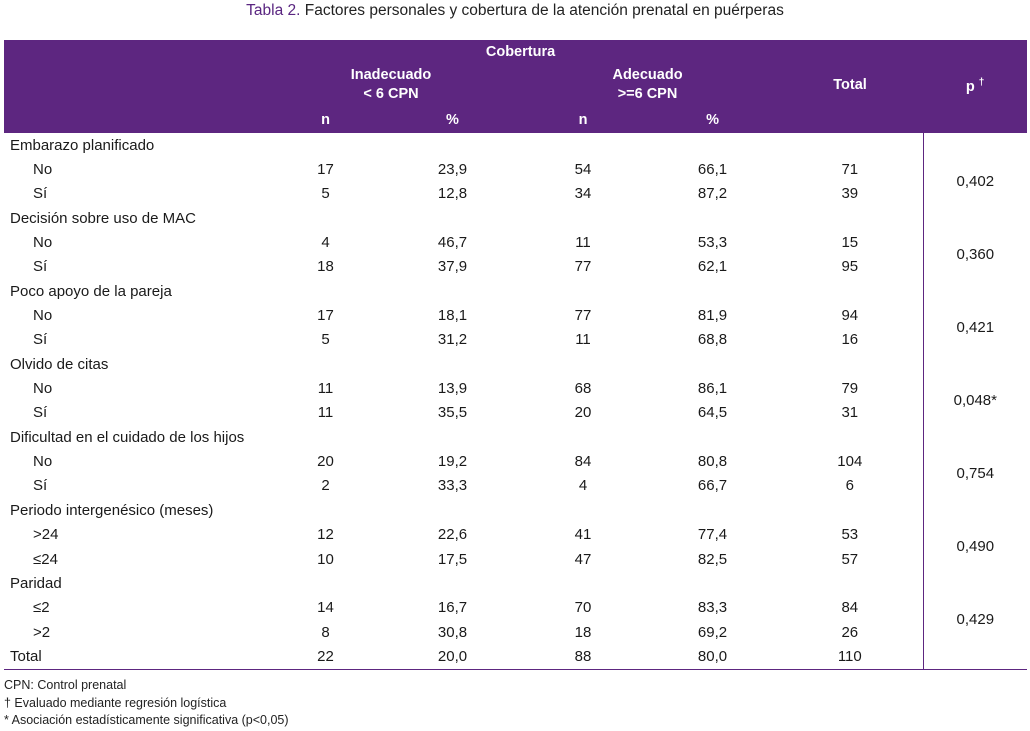  I want to click on cell-n-adecuado: 11, so click(583, 340).